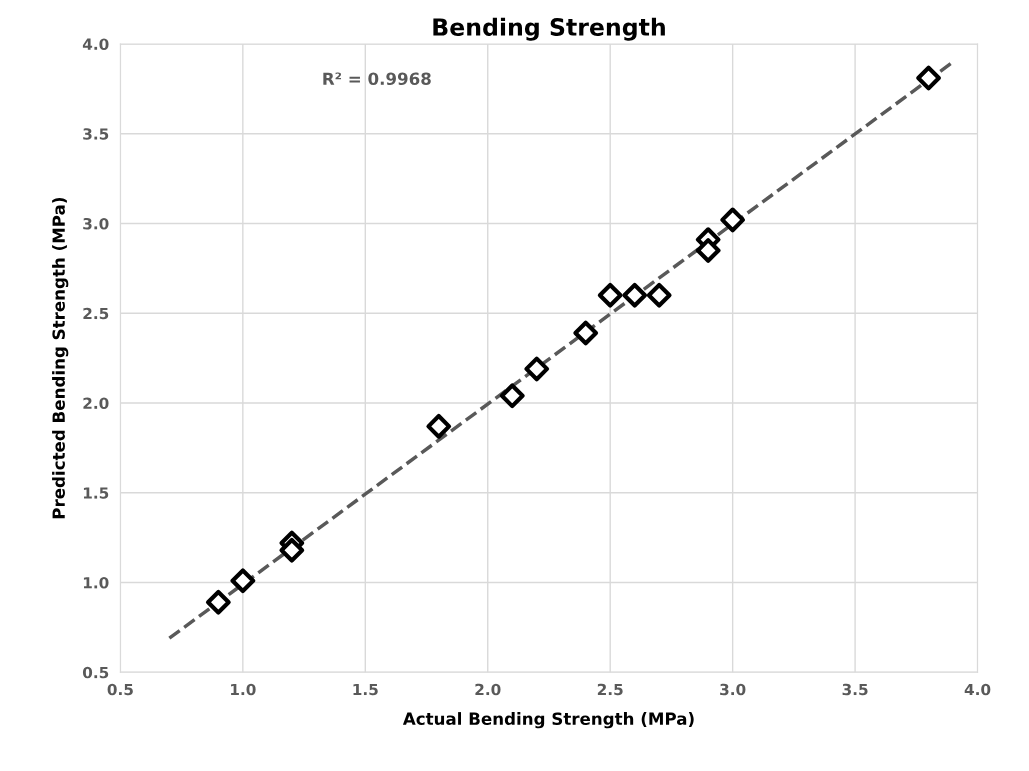 This screenshot has height=771, width=1029. Describe the element at coordinates (977, 689) in the screenshot. I see `x-tick-label: 4.0` at that location.